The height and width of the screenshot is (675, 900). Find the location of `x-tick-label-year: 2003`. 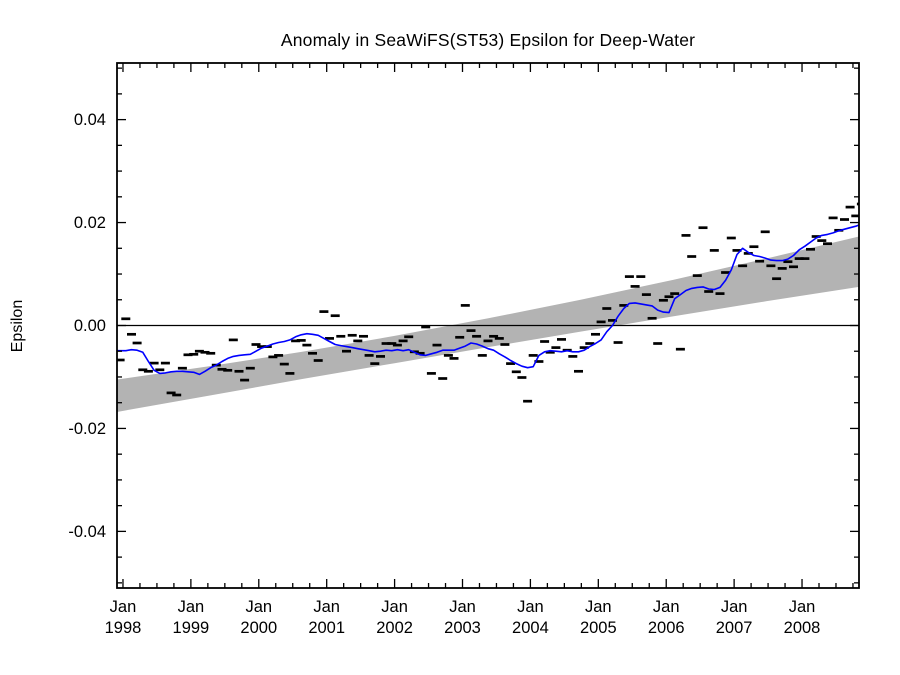

x-tick-label-year: 2003 is located at coordinates (462, 628).